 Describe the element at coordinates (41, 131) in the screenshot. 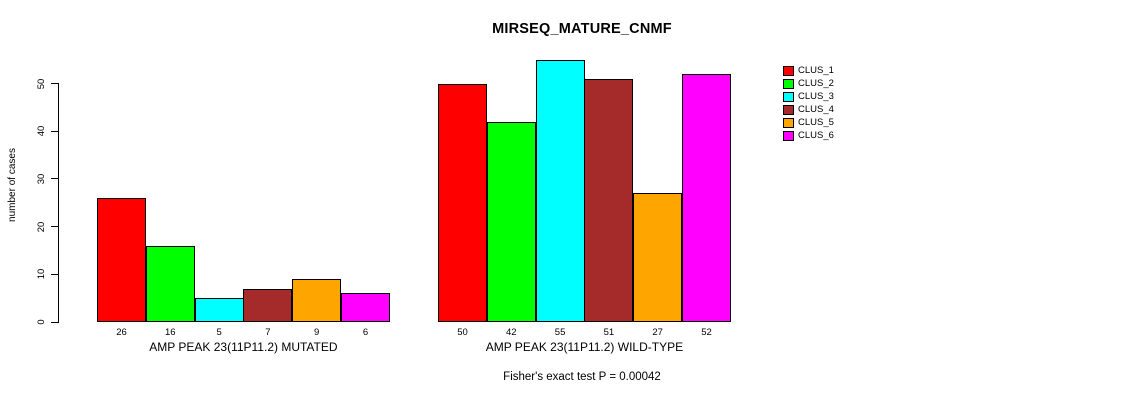

I see `y-axis-tick-label: 40` at that location.